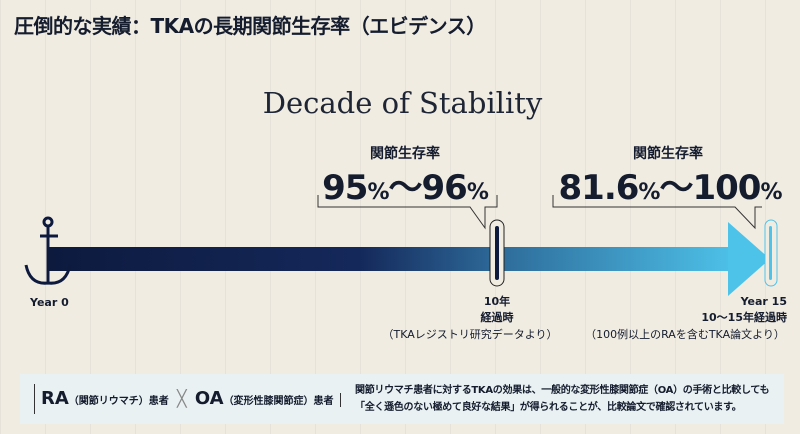 Image resolution: width=800 pixels, height=434 pixels. What do you see at coordinates (405, 154) in the screenshot?
I see `survival-label-10y: 関節生存率` at bounding box center [405, 154].